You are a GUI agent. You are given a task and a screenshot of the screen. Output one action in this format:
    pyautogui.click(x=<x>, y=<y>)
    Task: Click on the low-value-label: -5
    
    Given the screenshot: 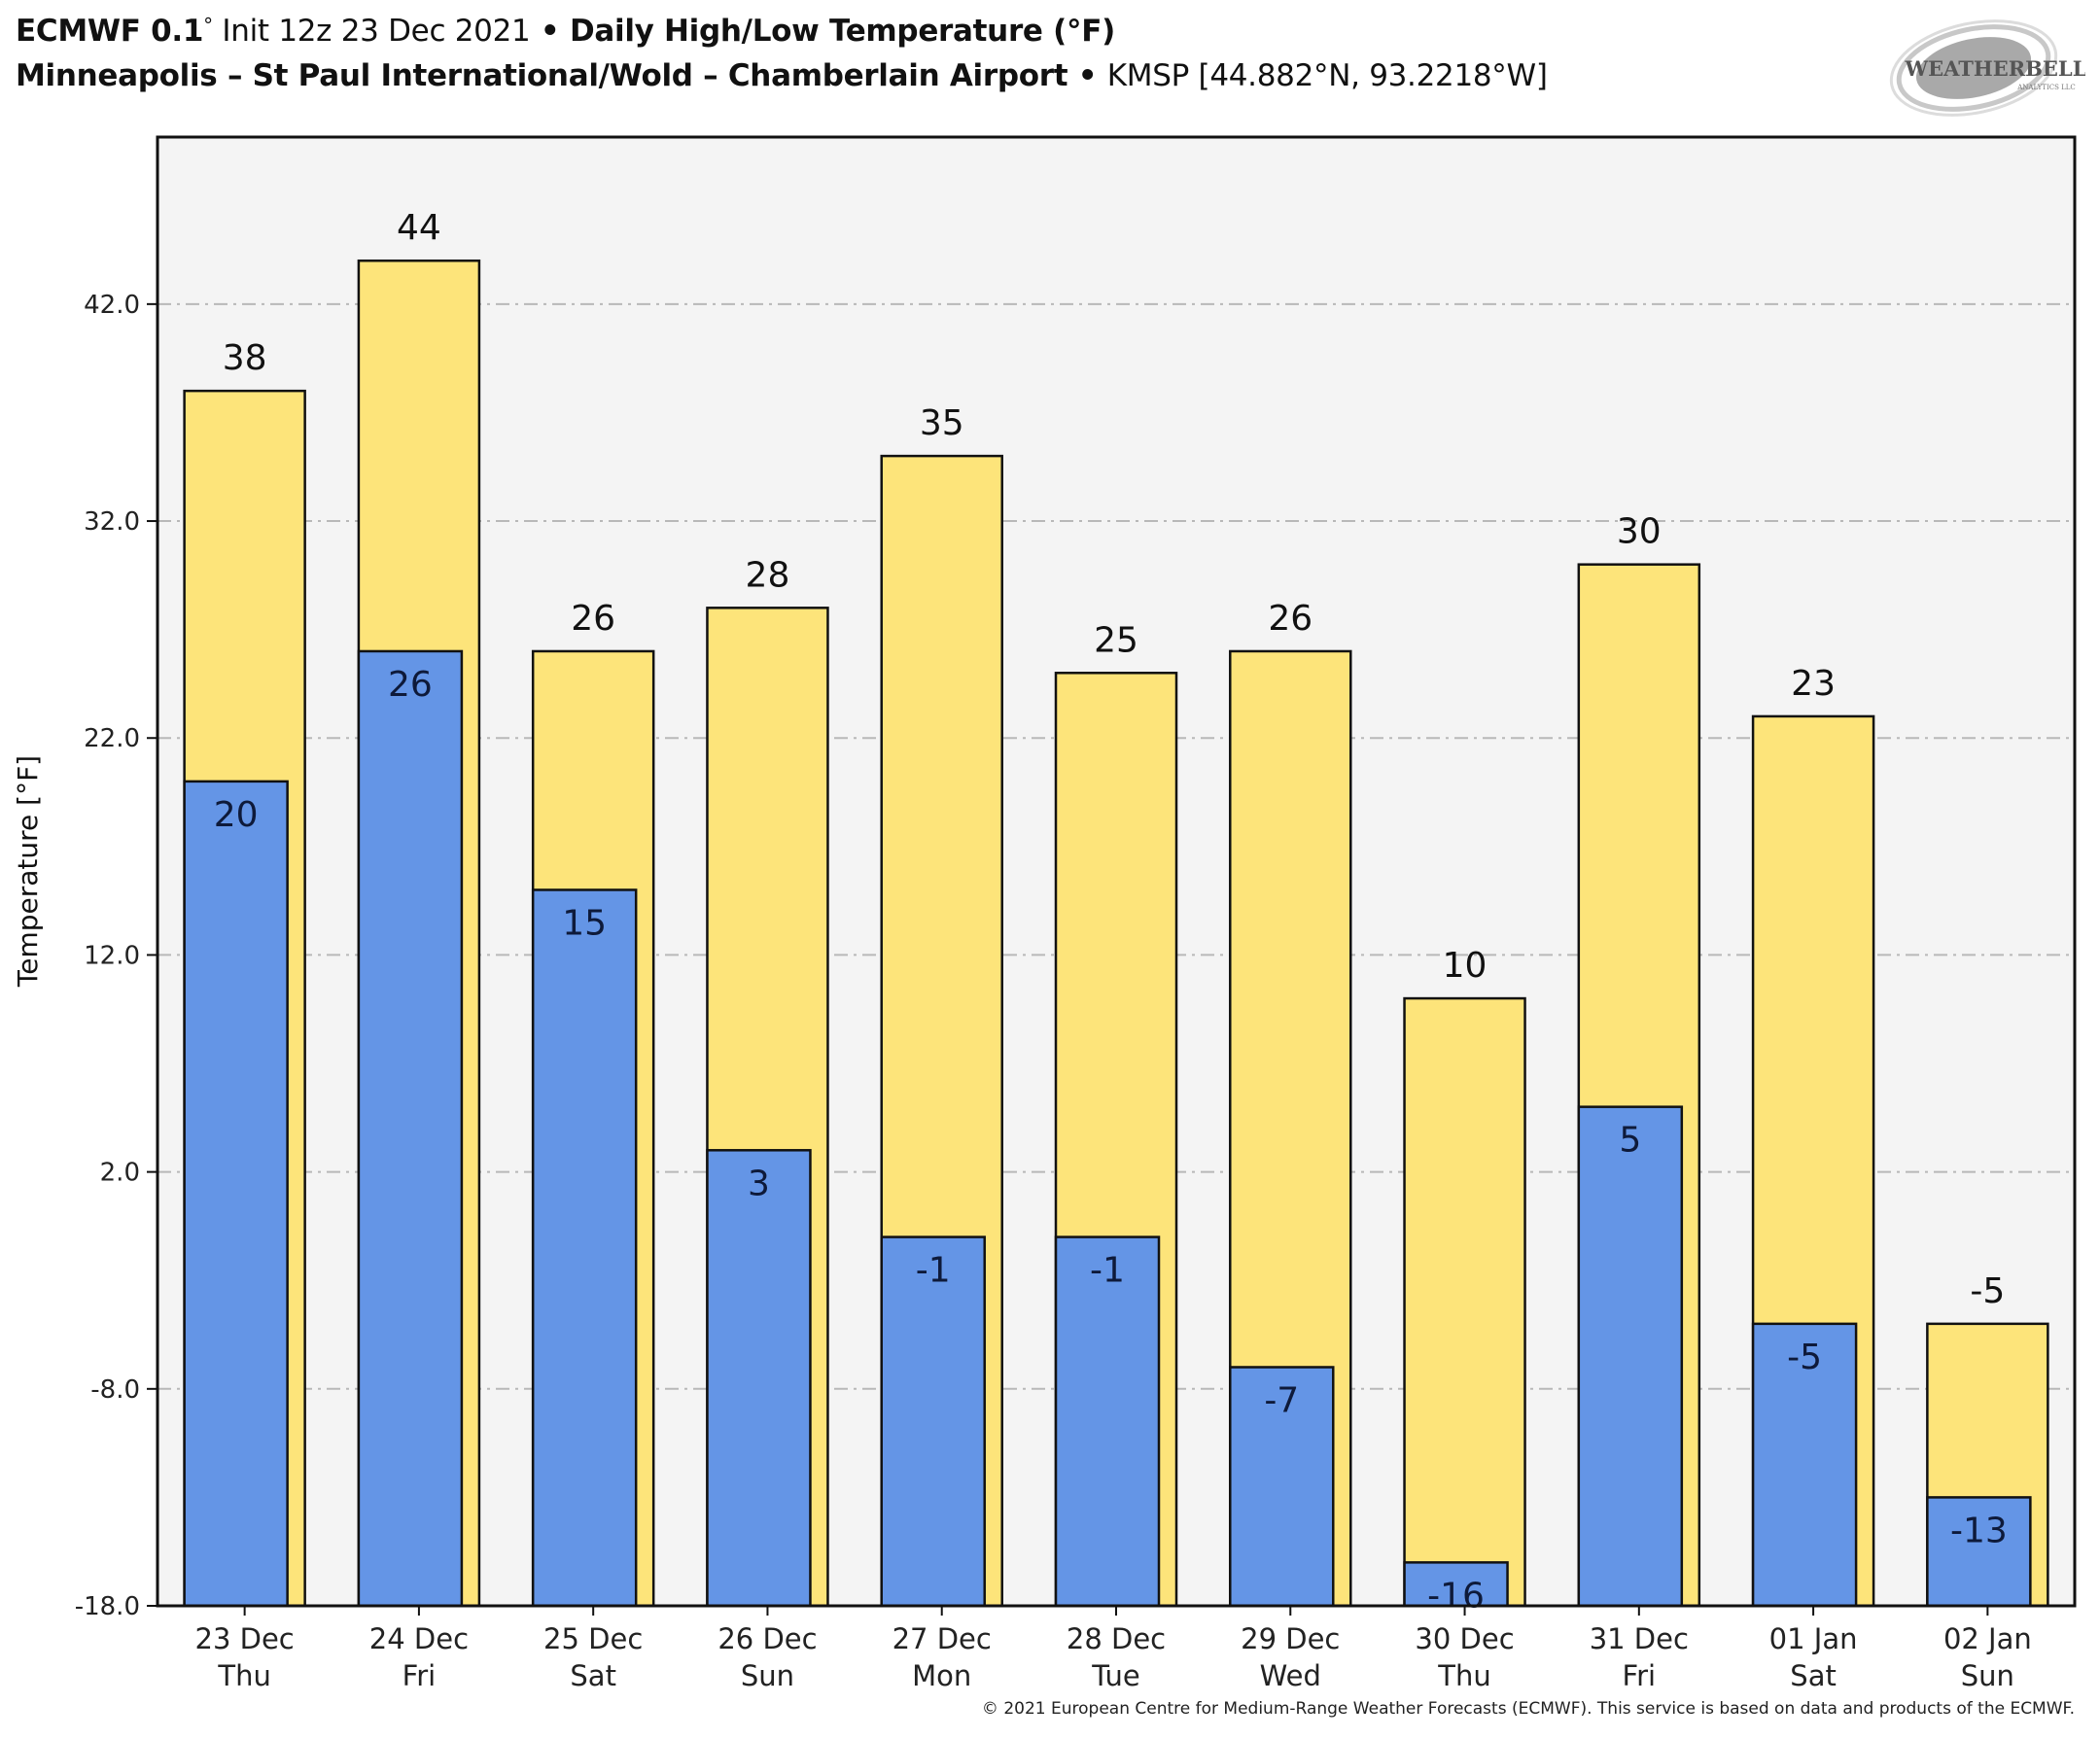 What is the action you would take?
    pyautogui.click(x=1804, y=1357)
    